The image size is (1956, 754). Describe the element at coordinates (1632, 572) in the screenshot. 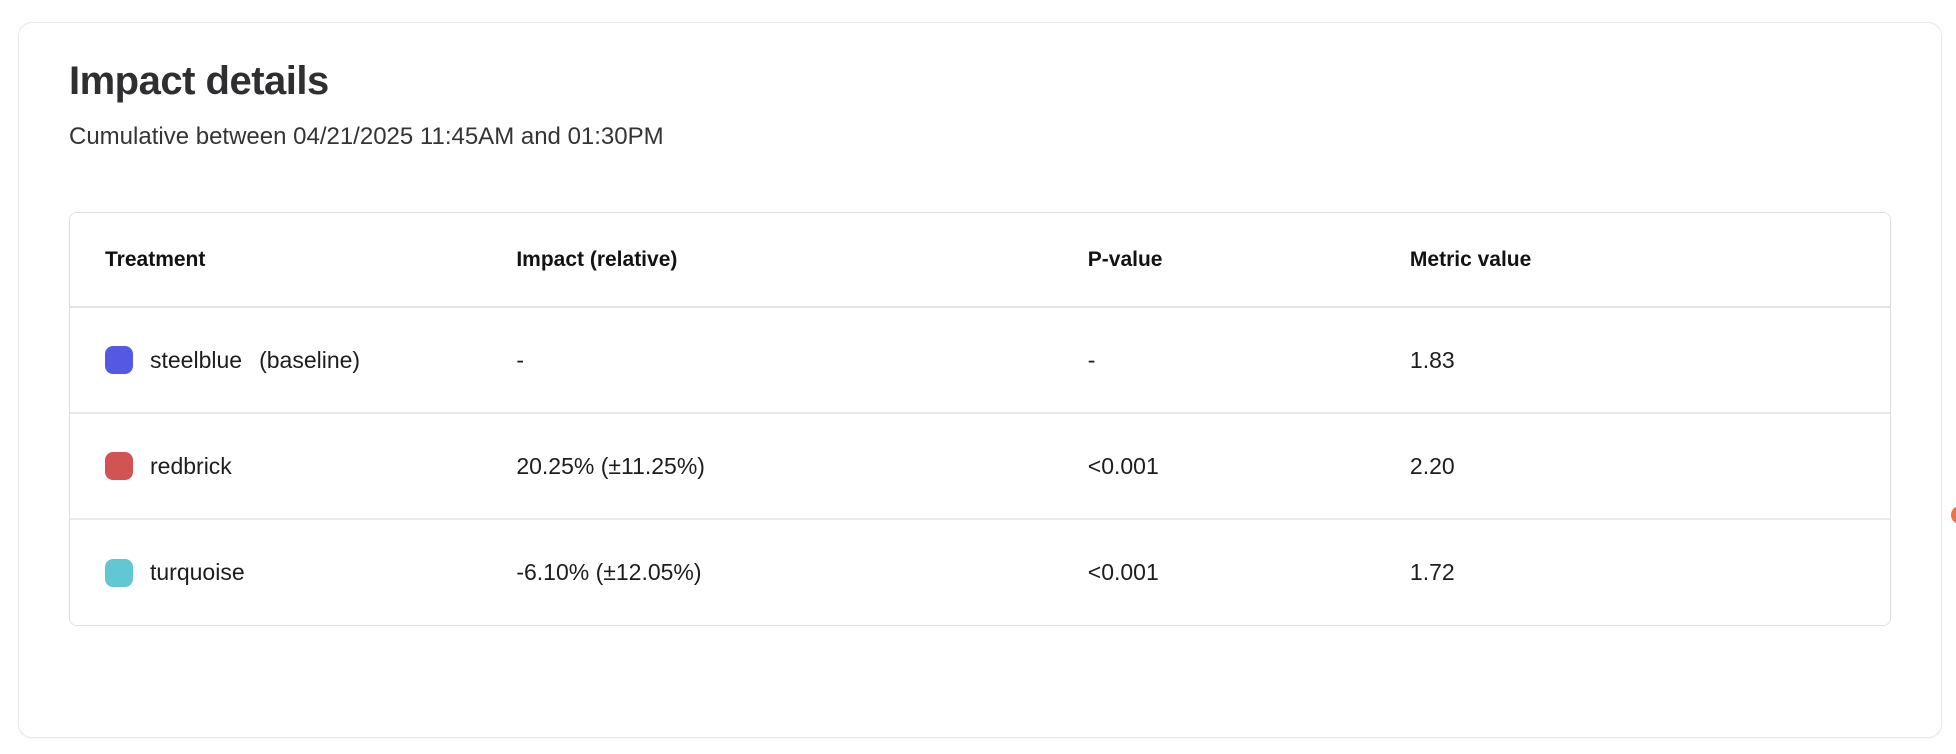

I see `metric-value: 1.72` at that location.